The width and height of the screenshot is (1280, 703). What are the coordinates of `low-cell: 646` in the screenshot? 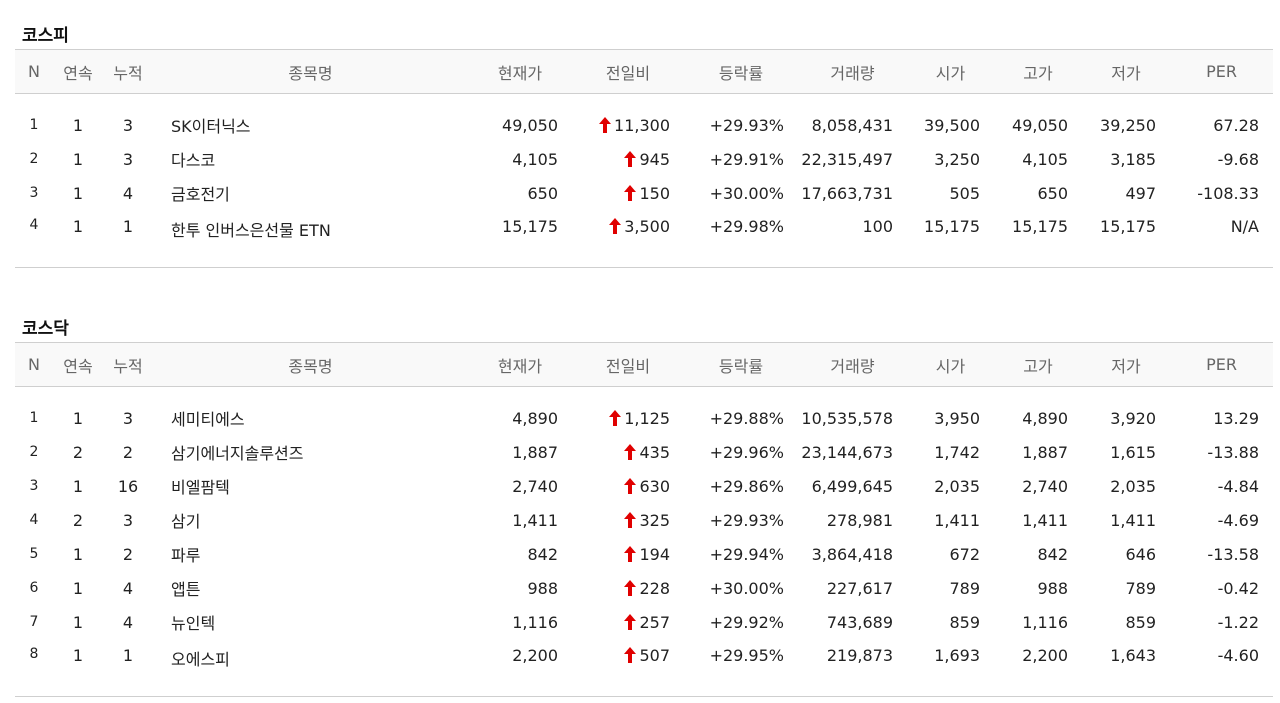 It's located at (1140, 554).